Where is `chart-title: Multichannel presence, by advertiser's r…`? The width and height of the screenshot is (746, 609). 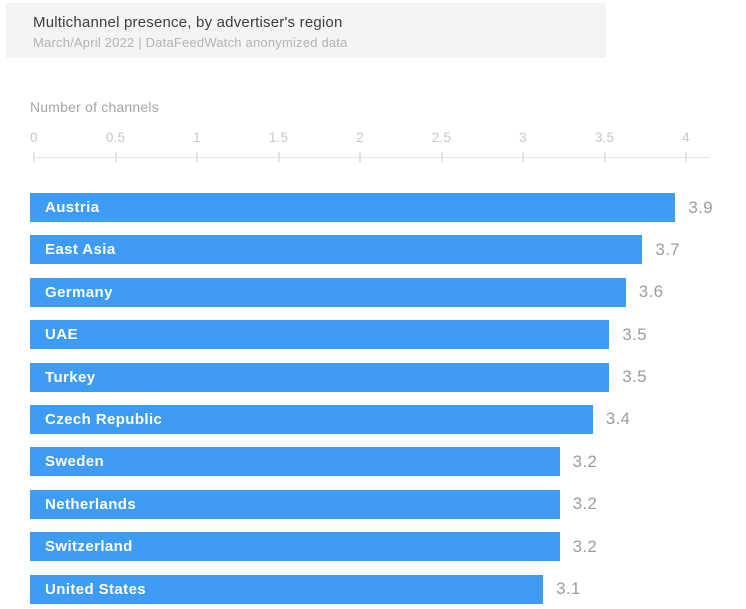
chart-title: Multichannel presence, by advertiser's r… is located at coordinates (188, 22).